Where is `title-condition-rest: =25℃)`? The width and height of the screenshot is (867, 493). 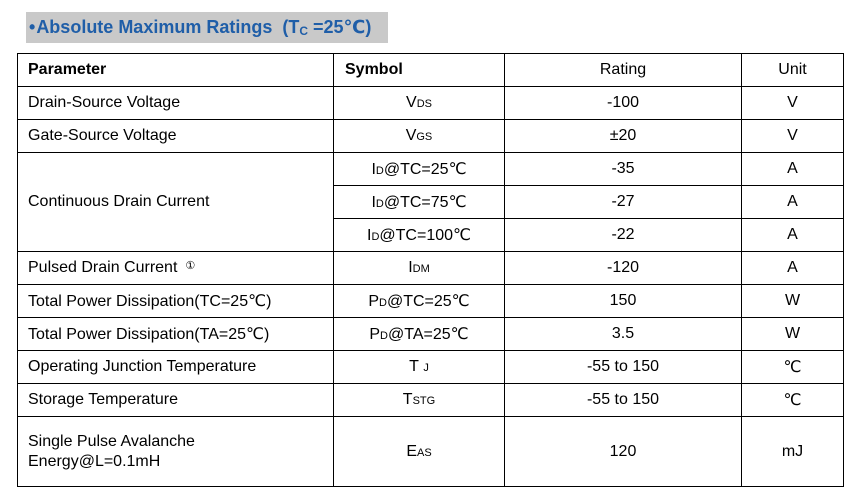 title-condition-rest: =25℃) is located at coordinates (340, 27).